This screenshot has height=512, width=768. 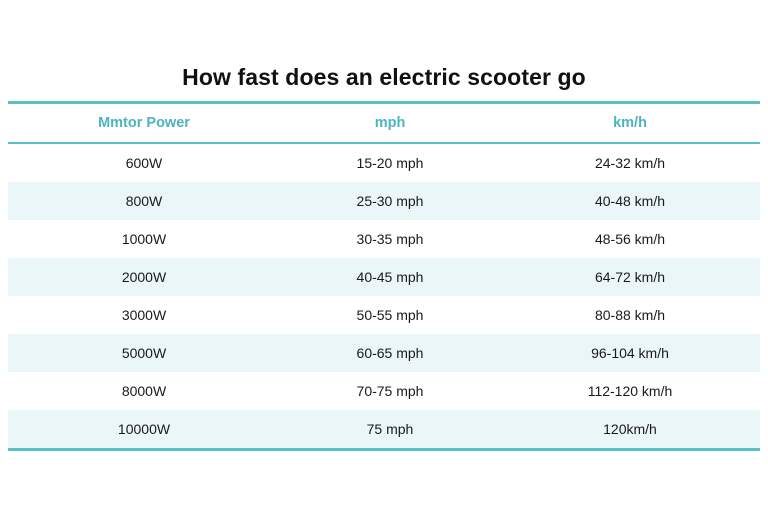 I want to click on table-row: 5000W 60-65 mph 96-104 km/h, so click(x=384, y=353).